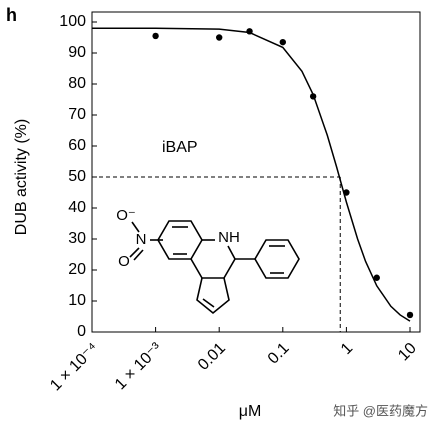  Describe the element at coordinates (21, 177) in the screenshot. I see `y-axis-label: DUB activity (%)` at that location.